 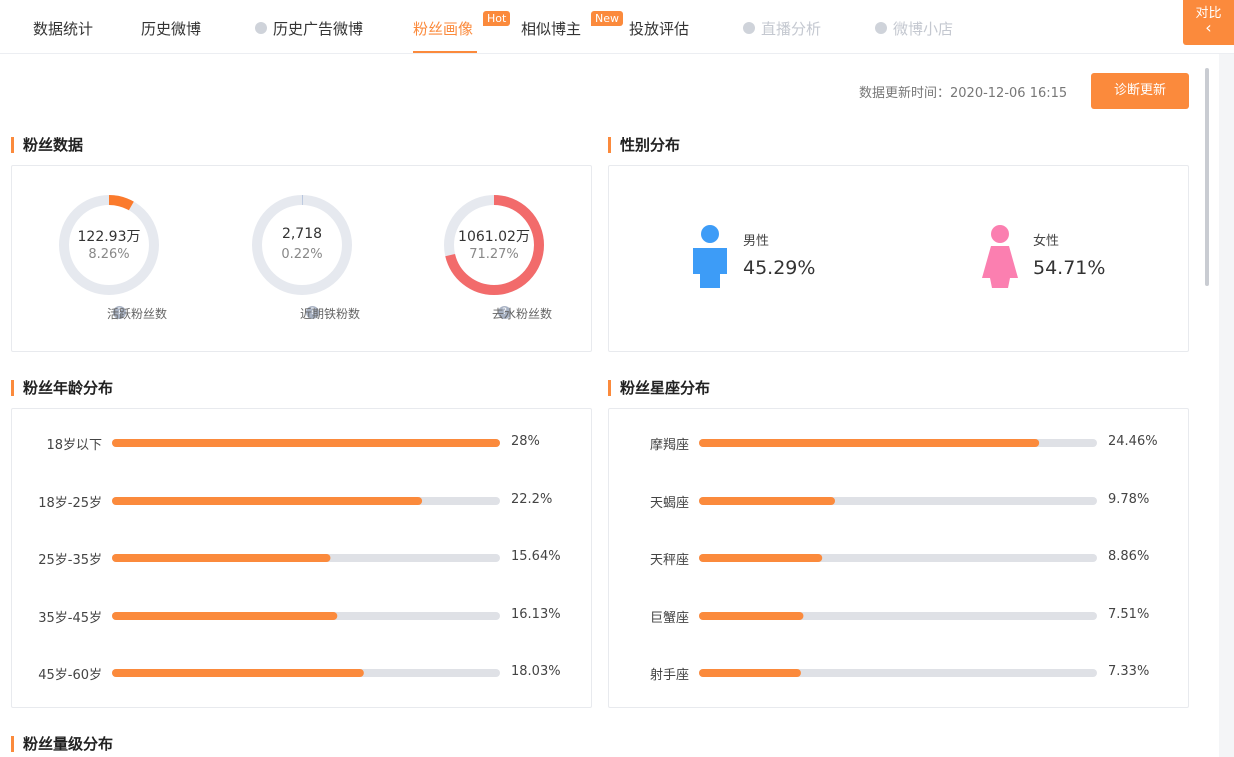 What do you see at coordinates (669, 618) in the screenshot?
I see `bar-label: 巨蟹座` at bounding box center [669, 618].